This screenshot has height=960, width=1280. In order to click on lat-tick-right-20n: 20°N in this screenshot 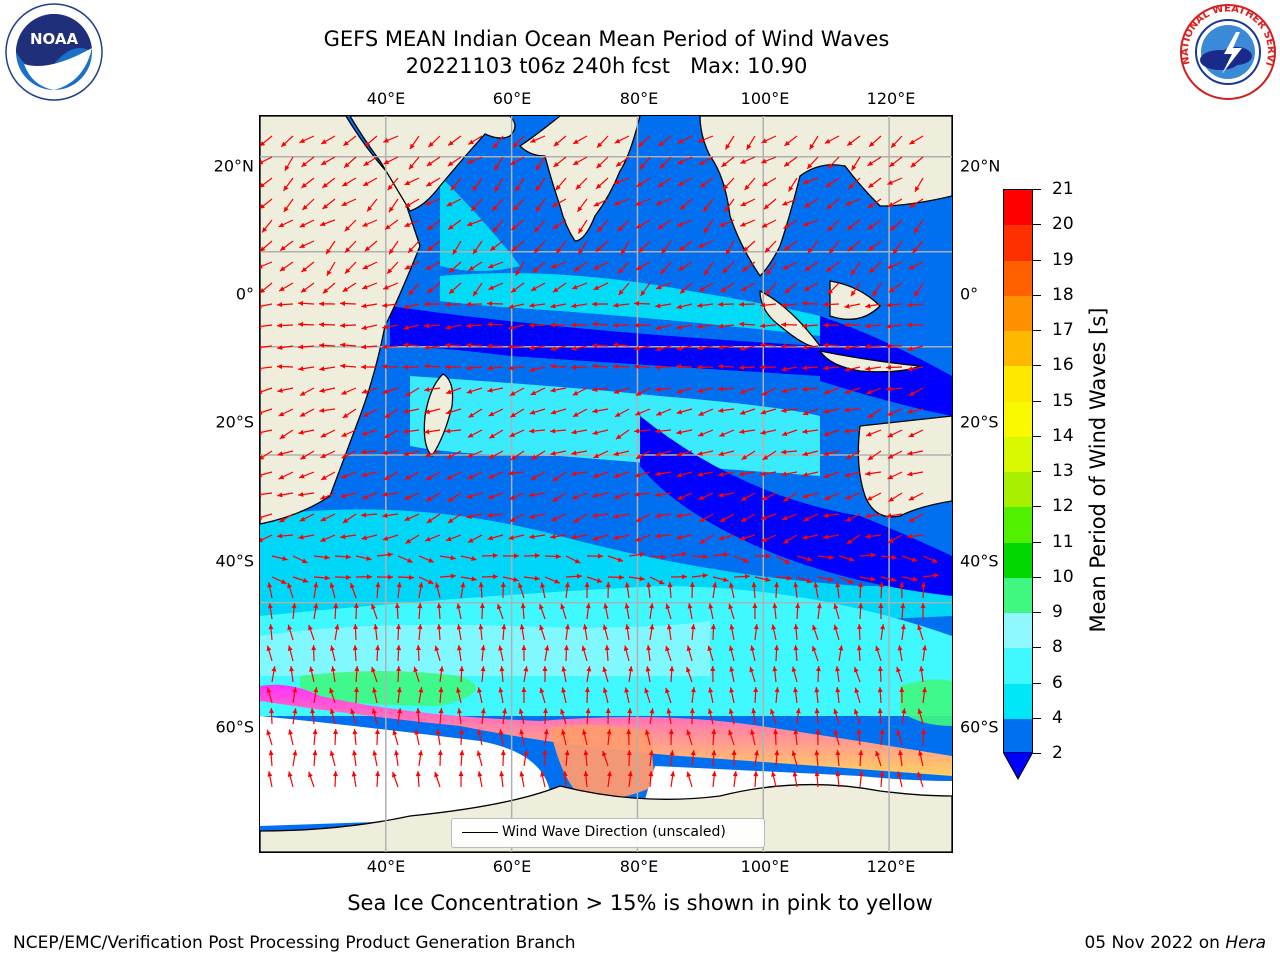, I will do `click(980, 166)`.